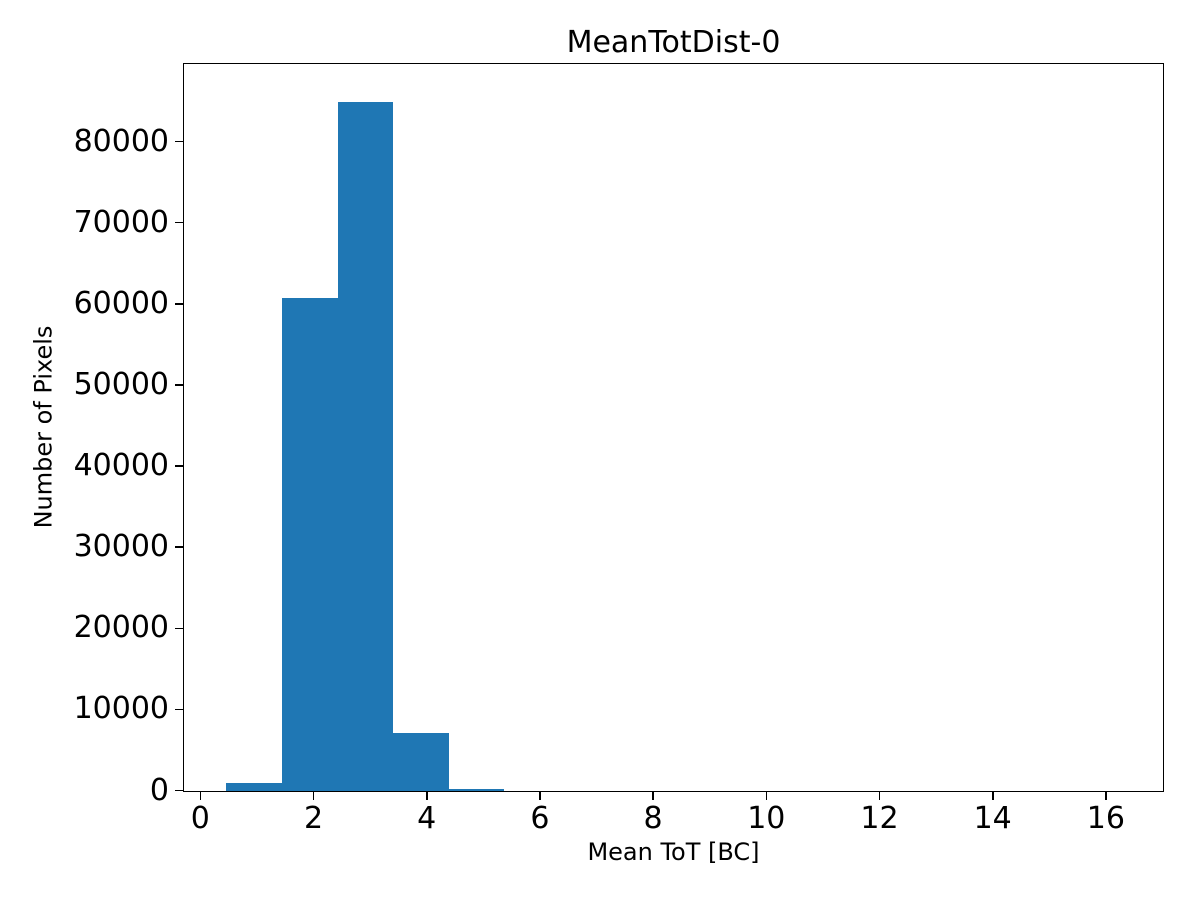  Describe the element at coordinates (1105, 818) in the screenshot. I see `x-tick-label: 16` at that location.